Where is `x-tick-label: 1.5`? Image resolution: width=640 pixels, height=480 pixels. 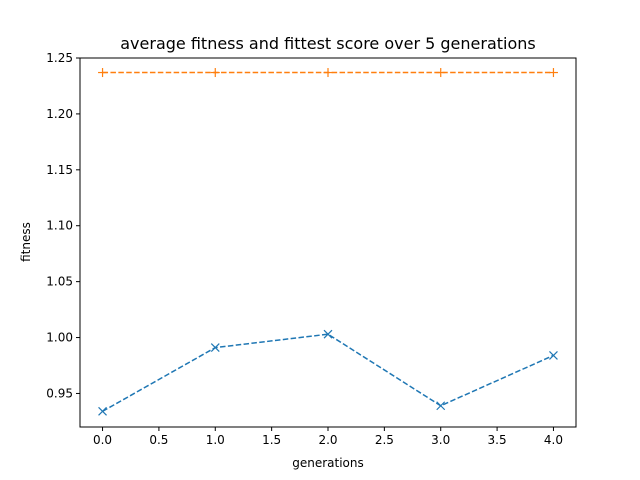 x-tick-label: 1.5 is located at coordinates (271, 440).